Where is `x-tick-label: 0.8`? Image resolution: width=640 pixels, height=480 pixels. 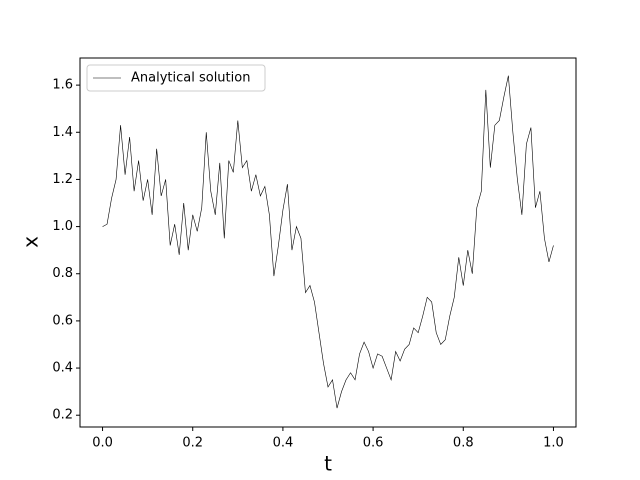
x-tick-label: 0.8 is located at coordinates (463, 443).